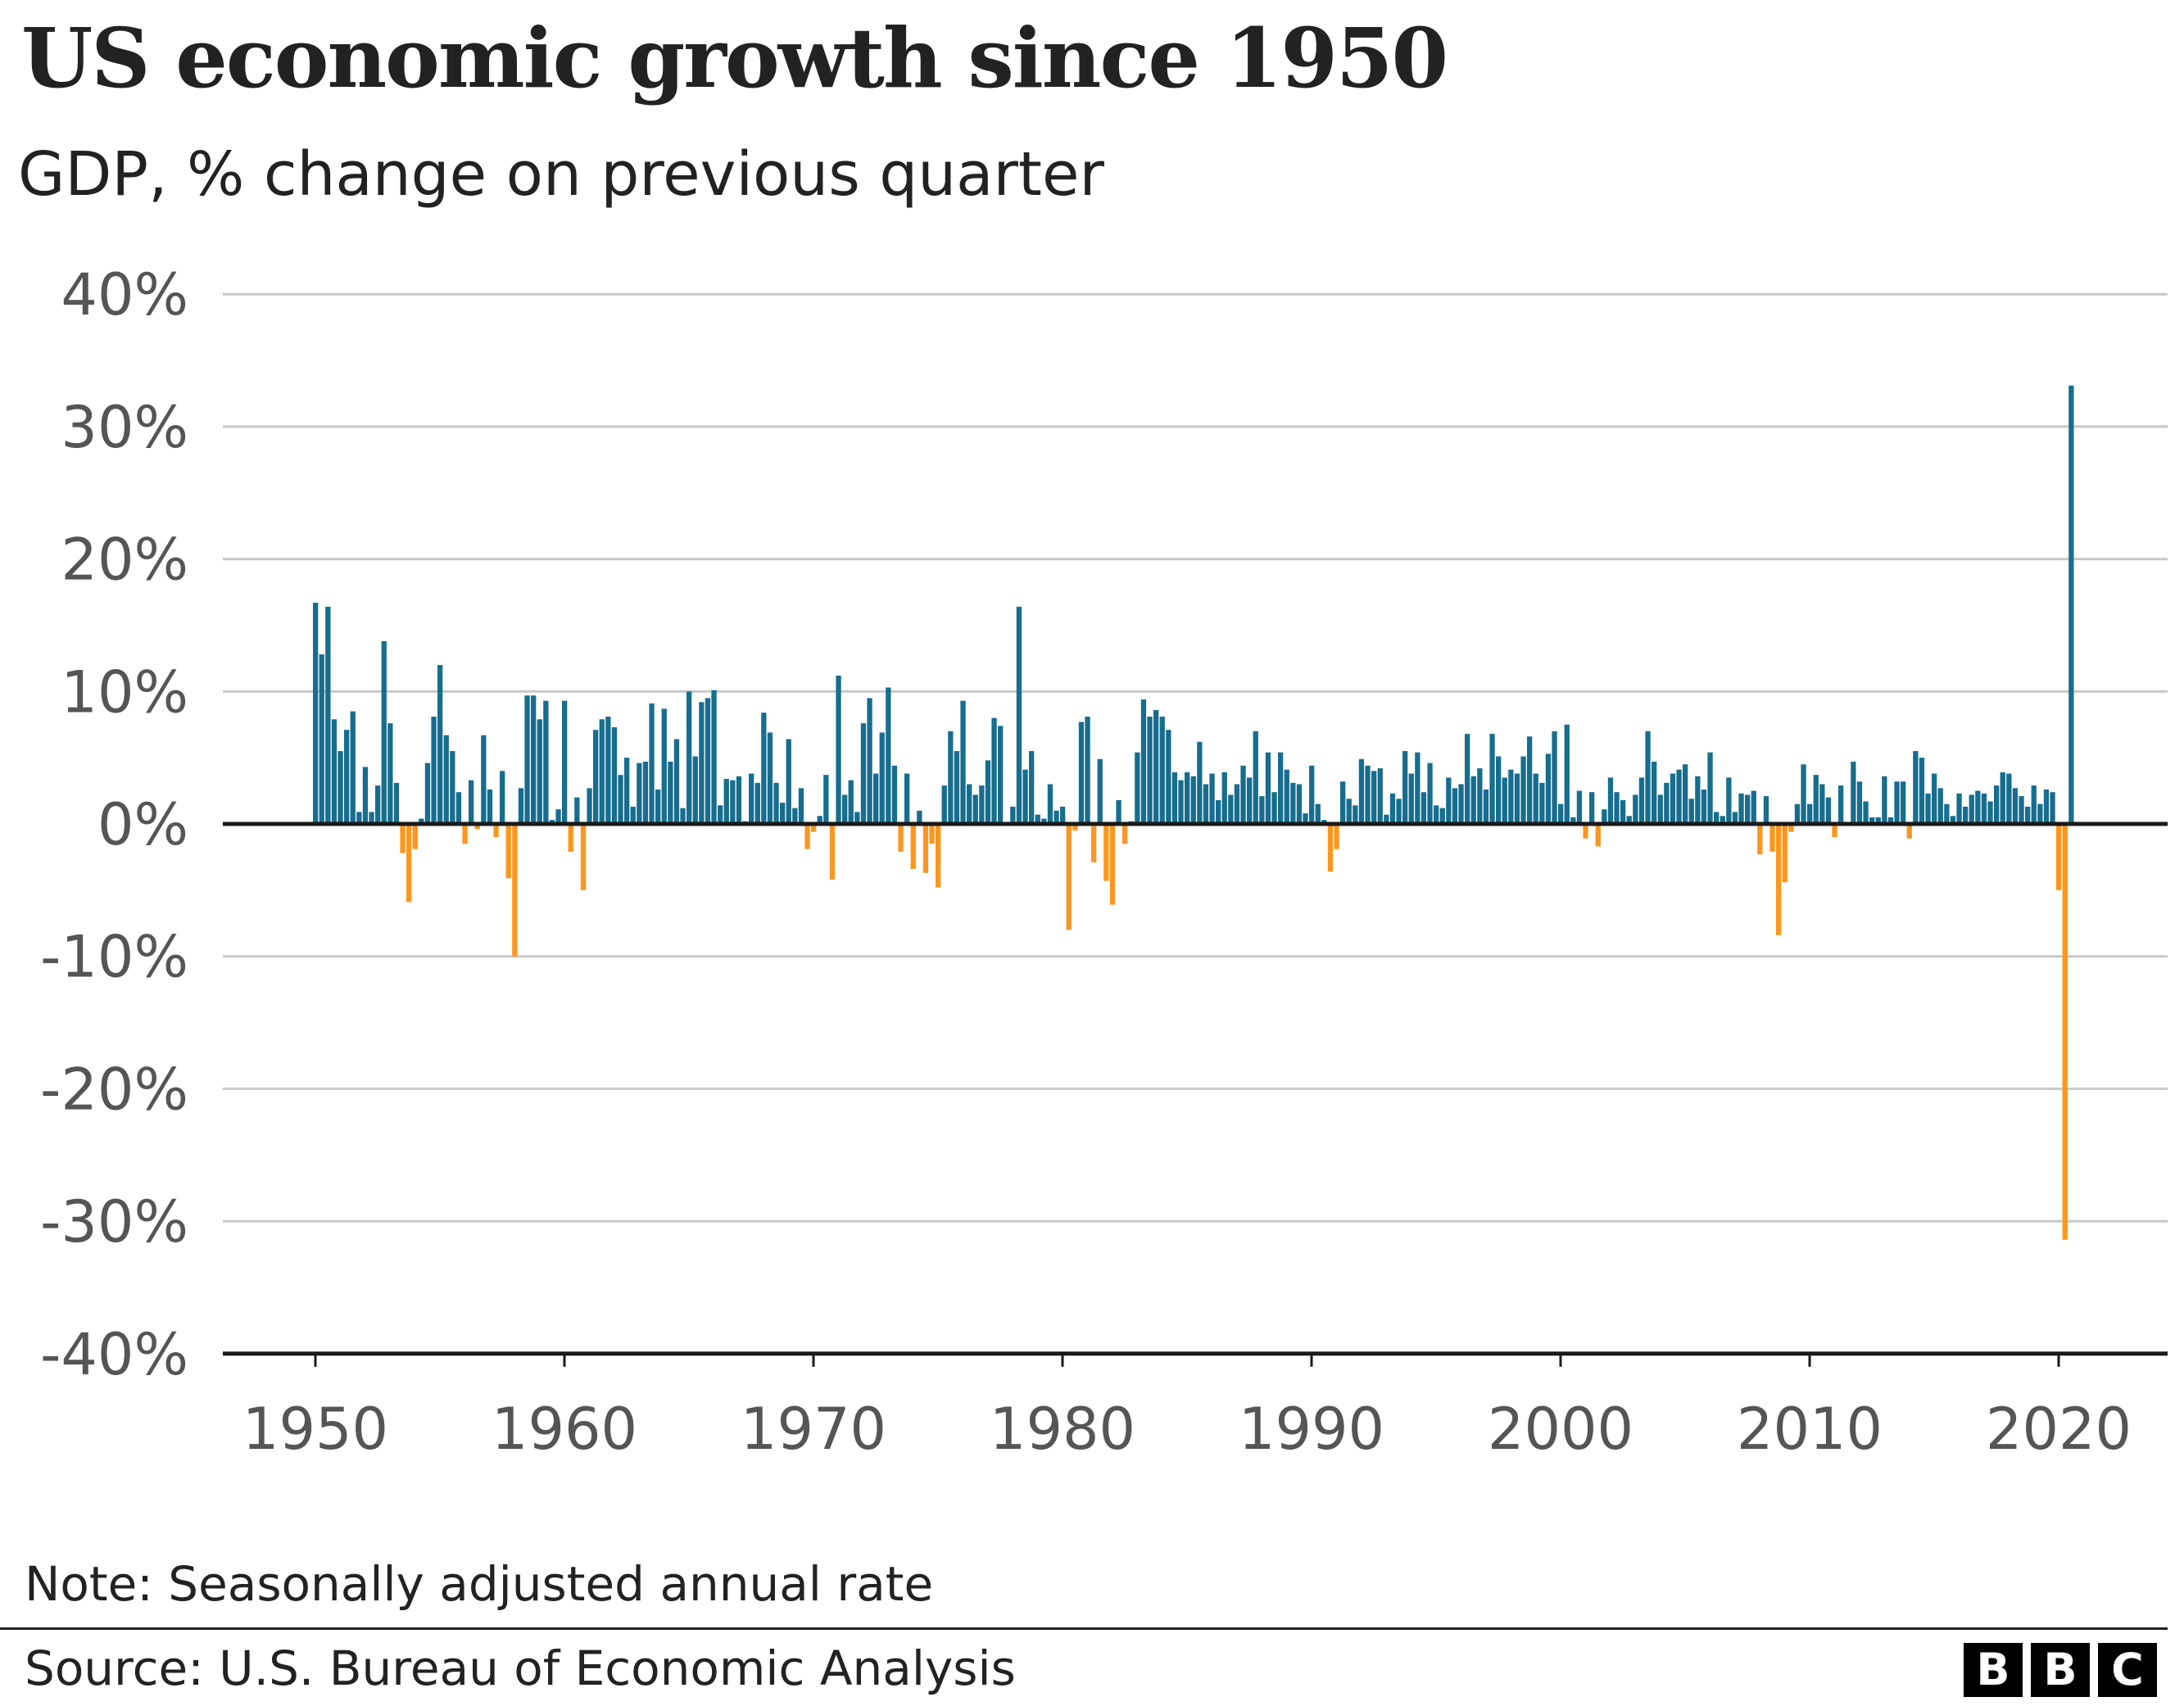  I want to click on bbc-logo: B B C, so click(2060, 1670).